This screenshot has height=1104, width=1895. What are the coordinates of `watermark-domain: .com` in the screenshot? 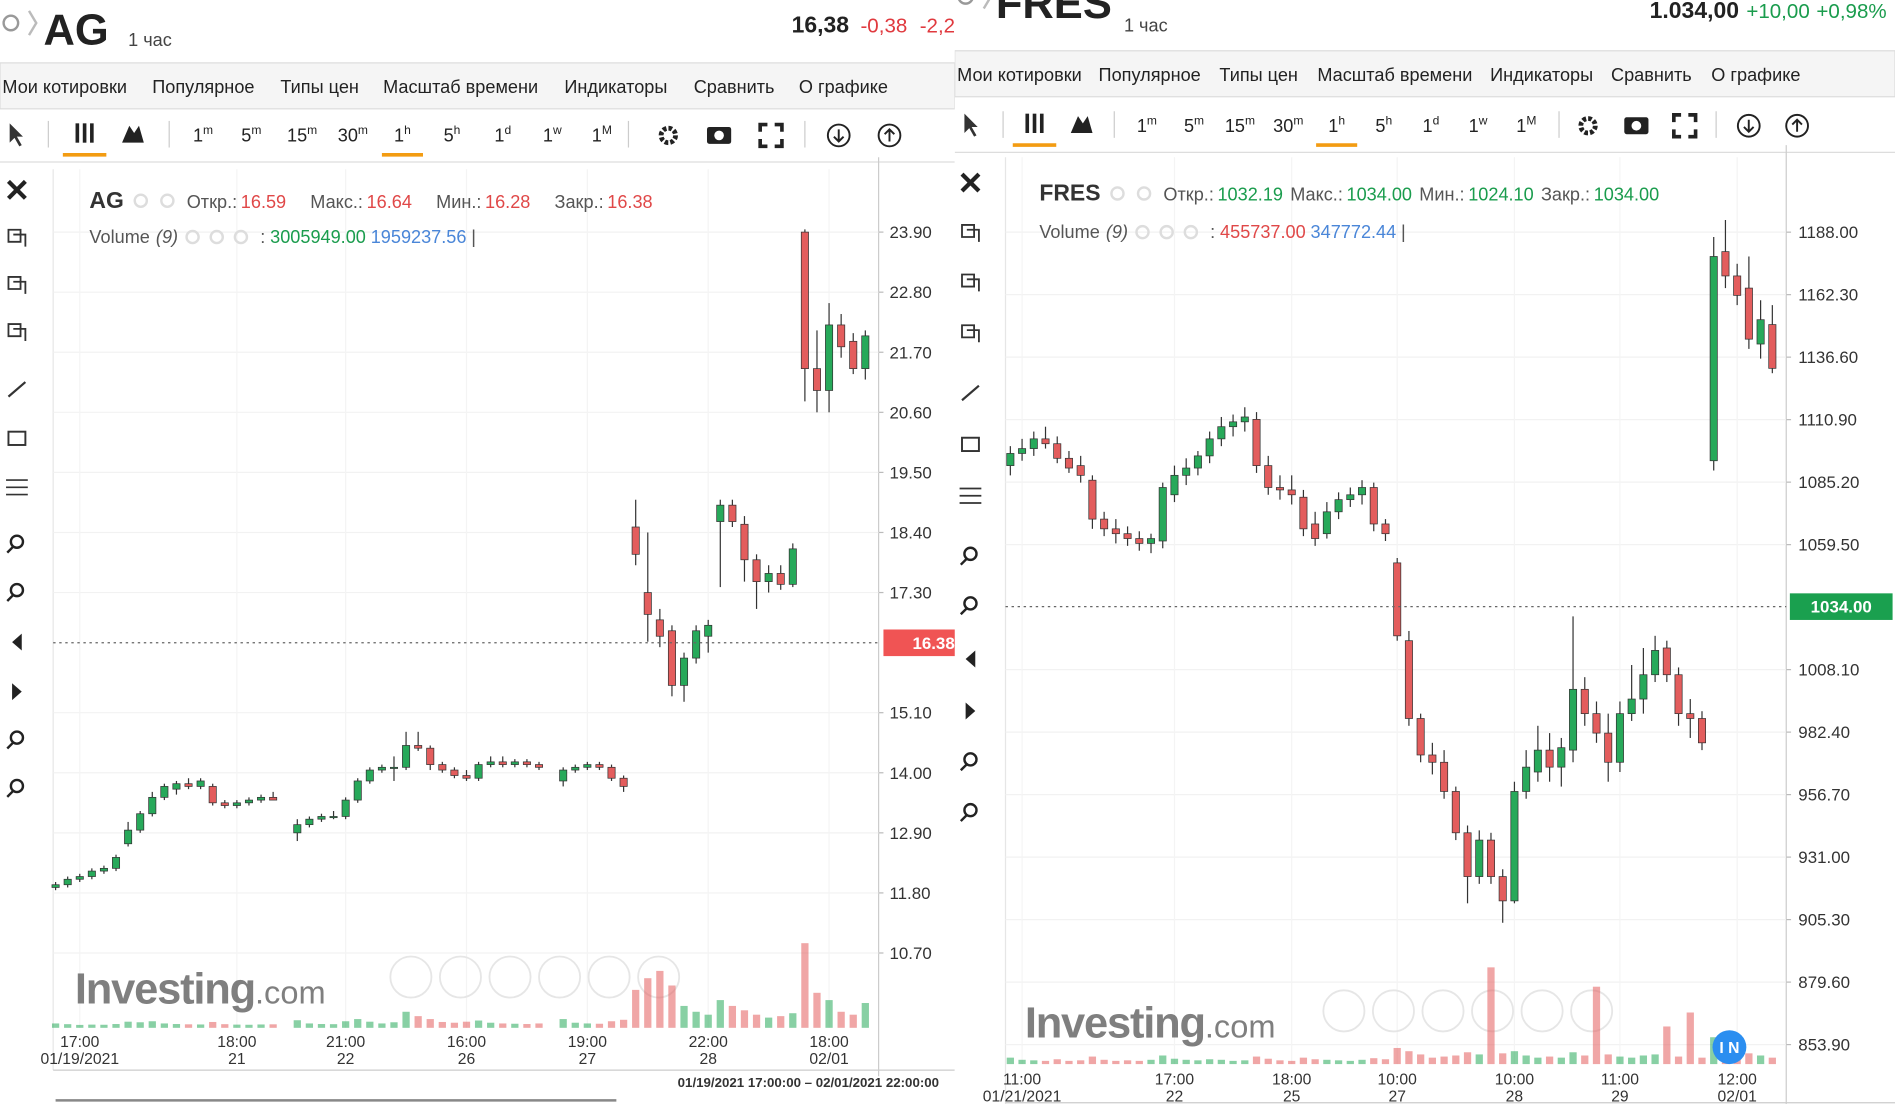 It's located at (290, 992).